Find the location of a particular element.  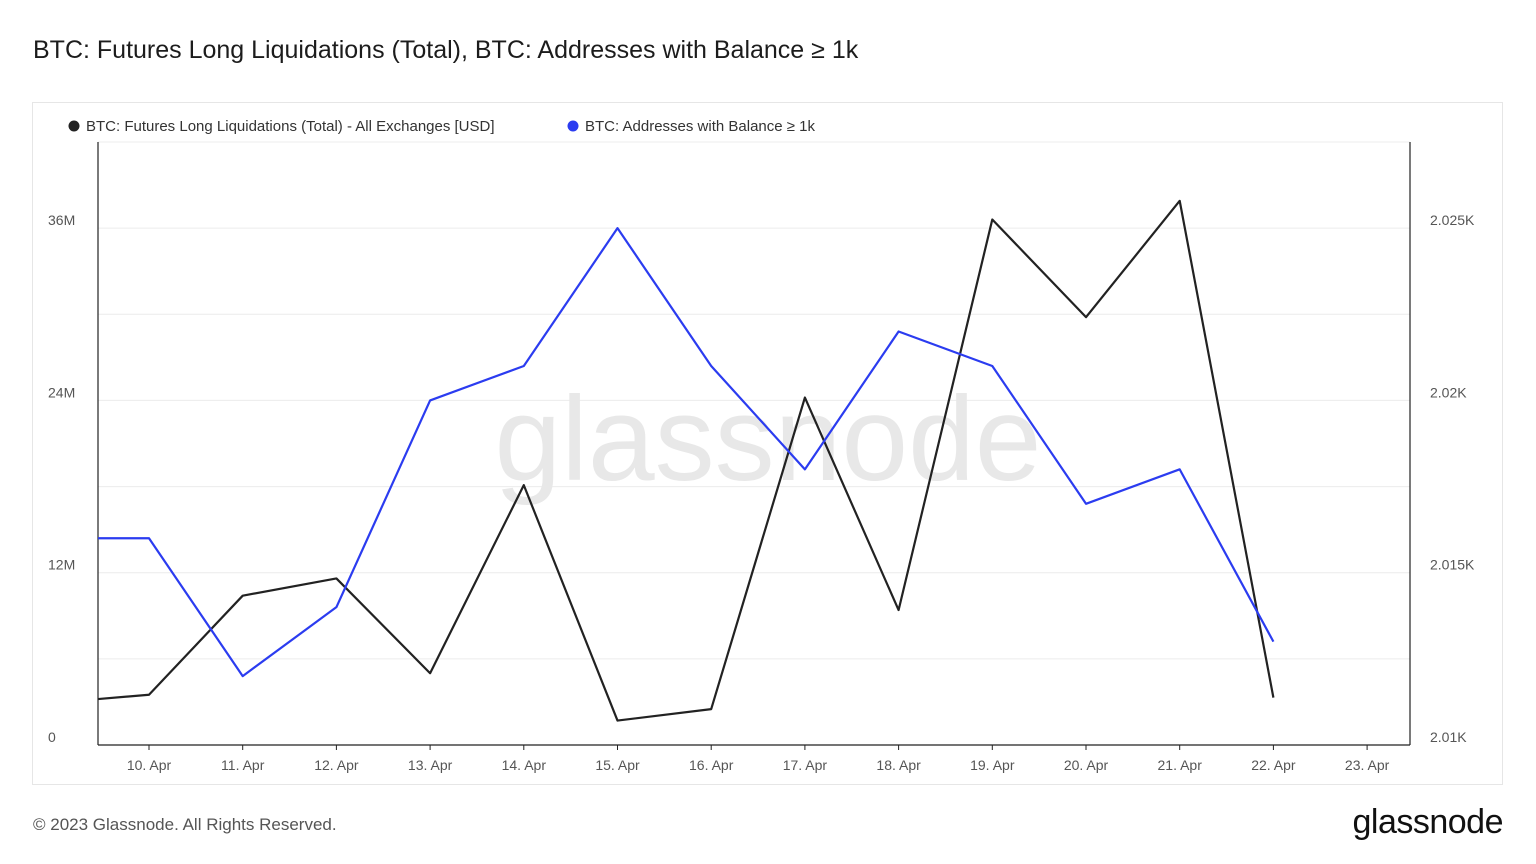

copyright-text: © 2023 Glassnode. All Rights Reserved. is located at coordinates (185, 824).